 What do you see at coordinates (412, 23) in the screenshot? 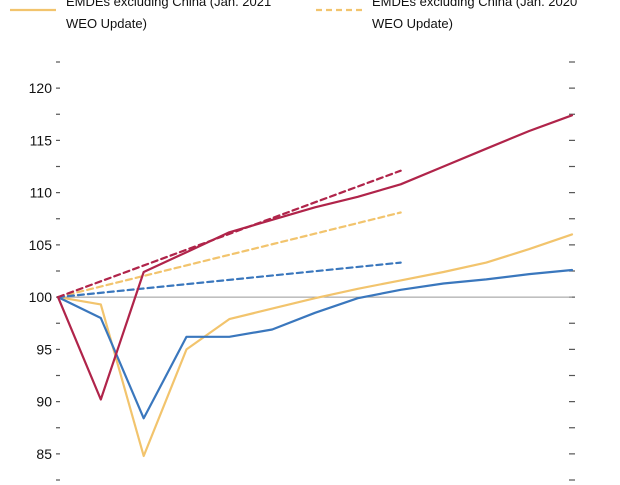
I see `legend-label-2-line2: WEO Update)` at bounding box center [412, 23].